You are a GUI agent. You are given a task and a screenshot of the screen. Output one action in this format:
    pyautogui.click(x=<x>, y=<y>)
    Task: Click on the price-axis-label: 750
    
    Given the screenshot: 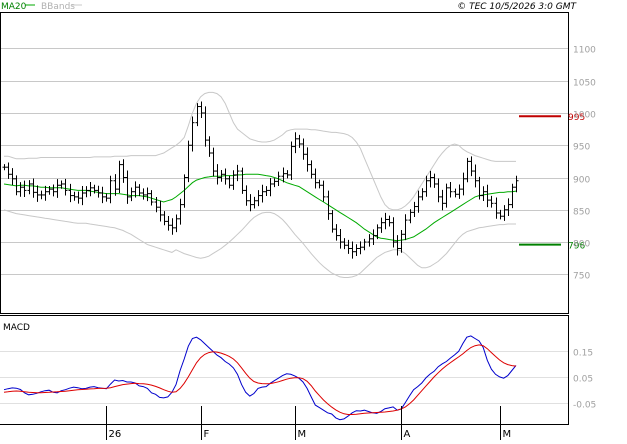 What is the action you would take?
    pyautogui.click(x=581, y=277)
    